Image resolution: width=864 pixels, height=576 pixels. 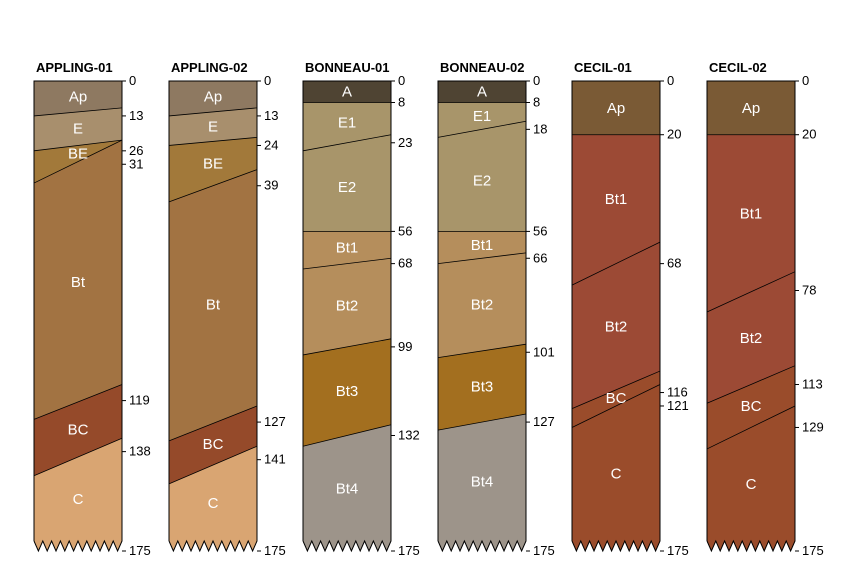 What do you see at coordinates (674, 134) in the screenshot?
I see `depth-label: 20` at bounding box center [674, 134].